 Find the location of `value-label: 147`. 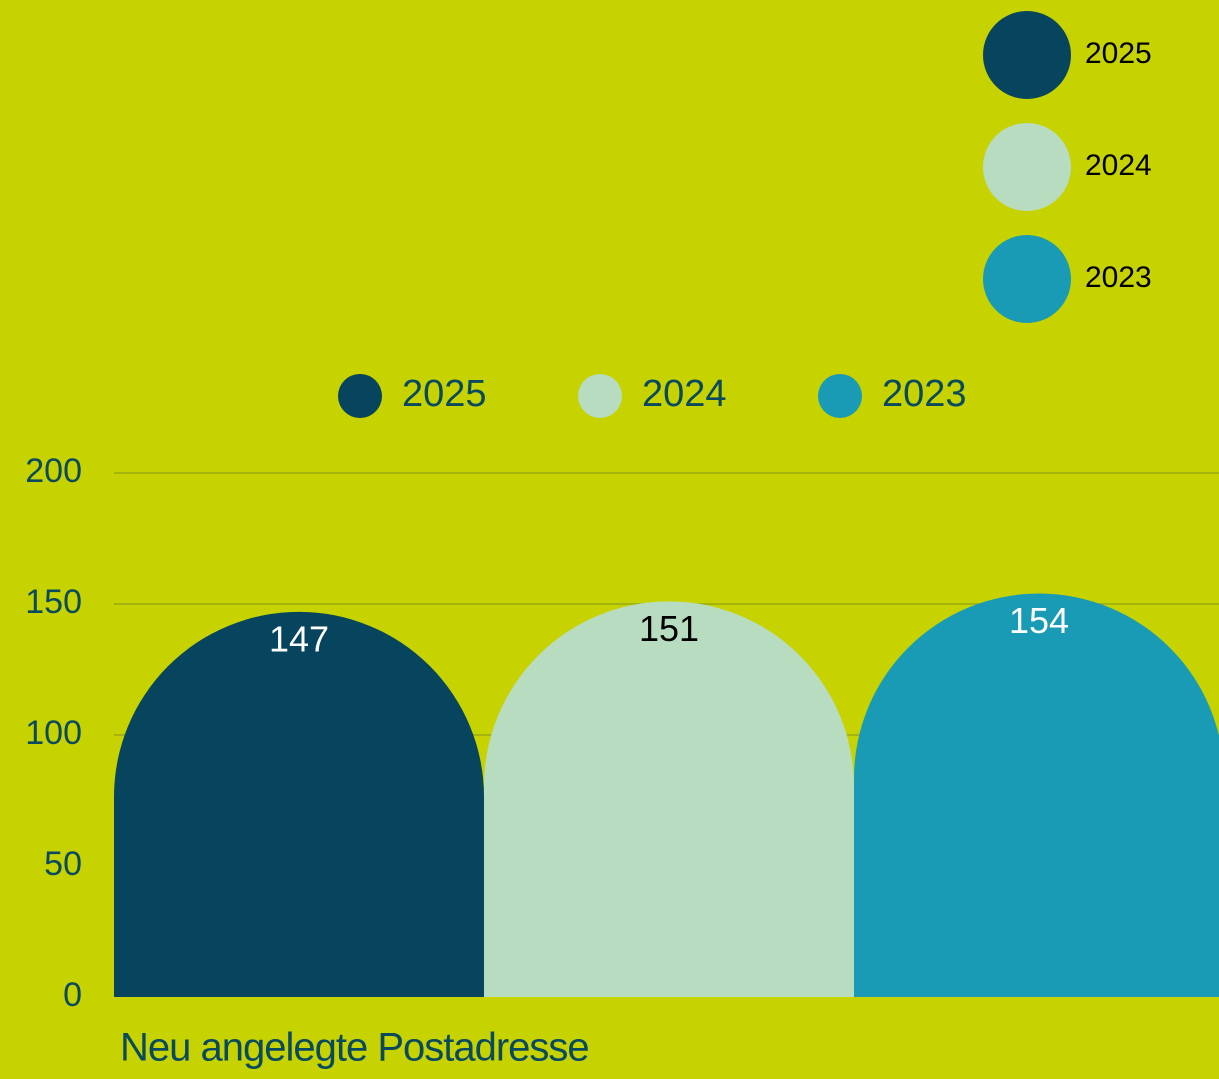

value-label: 147 is located at coordinates (299, 638).